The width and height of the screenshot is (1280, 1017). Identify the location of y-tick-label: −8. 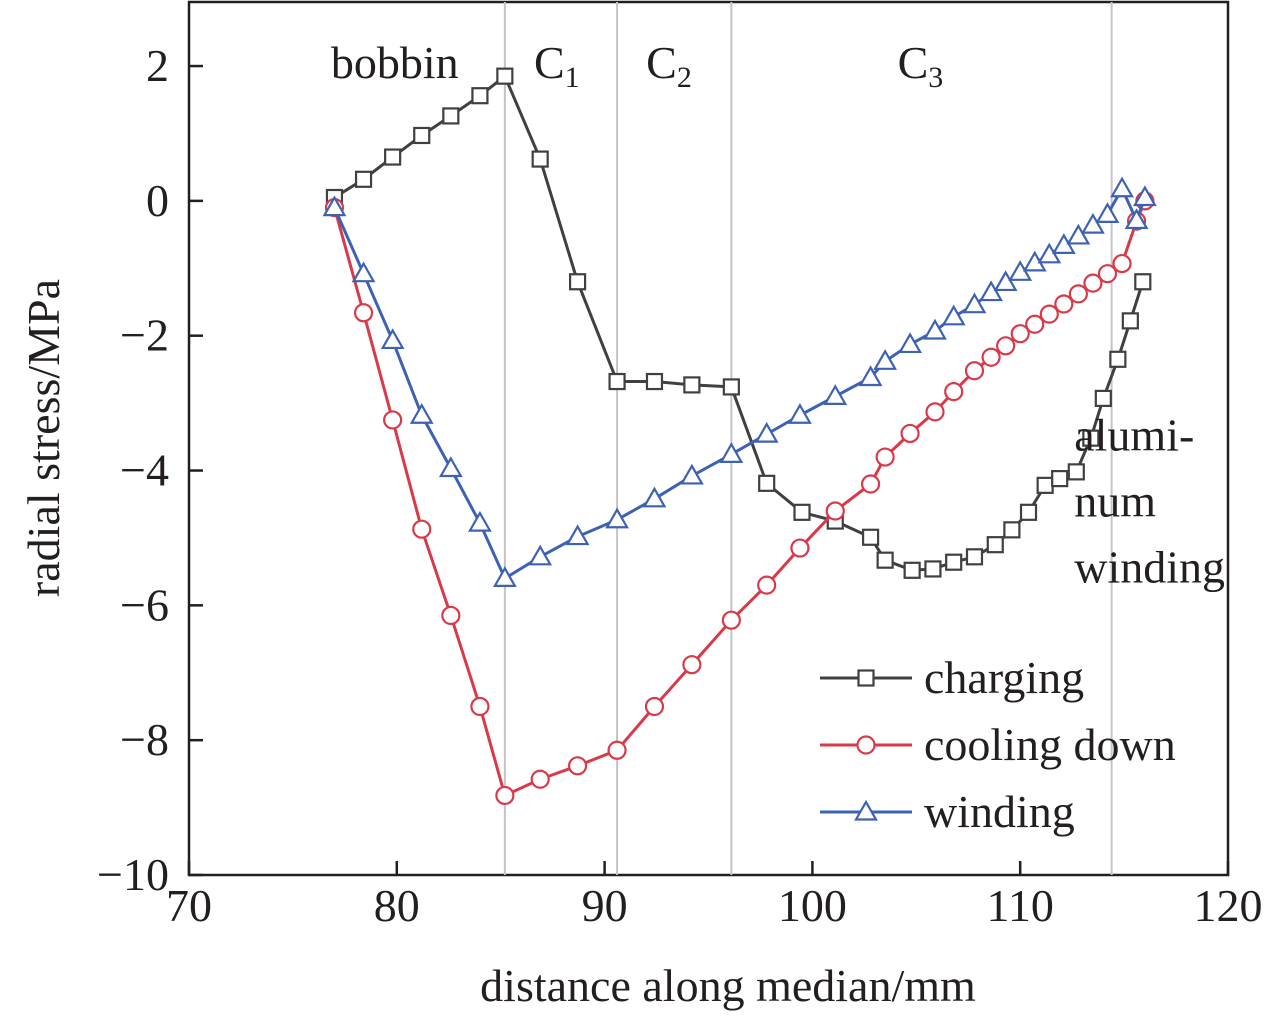
(144, 739).